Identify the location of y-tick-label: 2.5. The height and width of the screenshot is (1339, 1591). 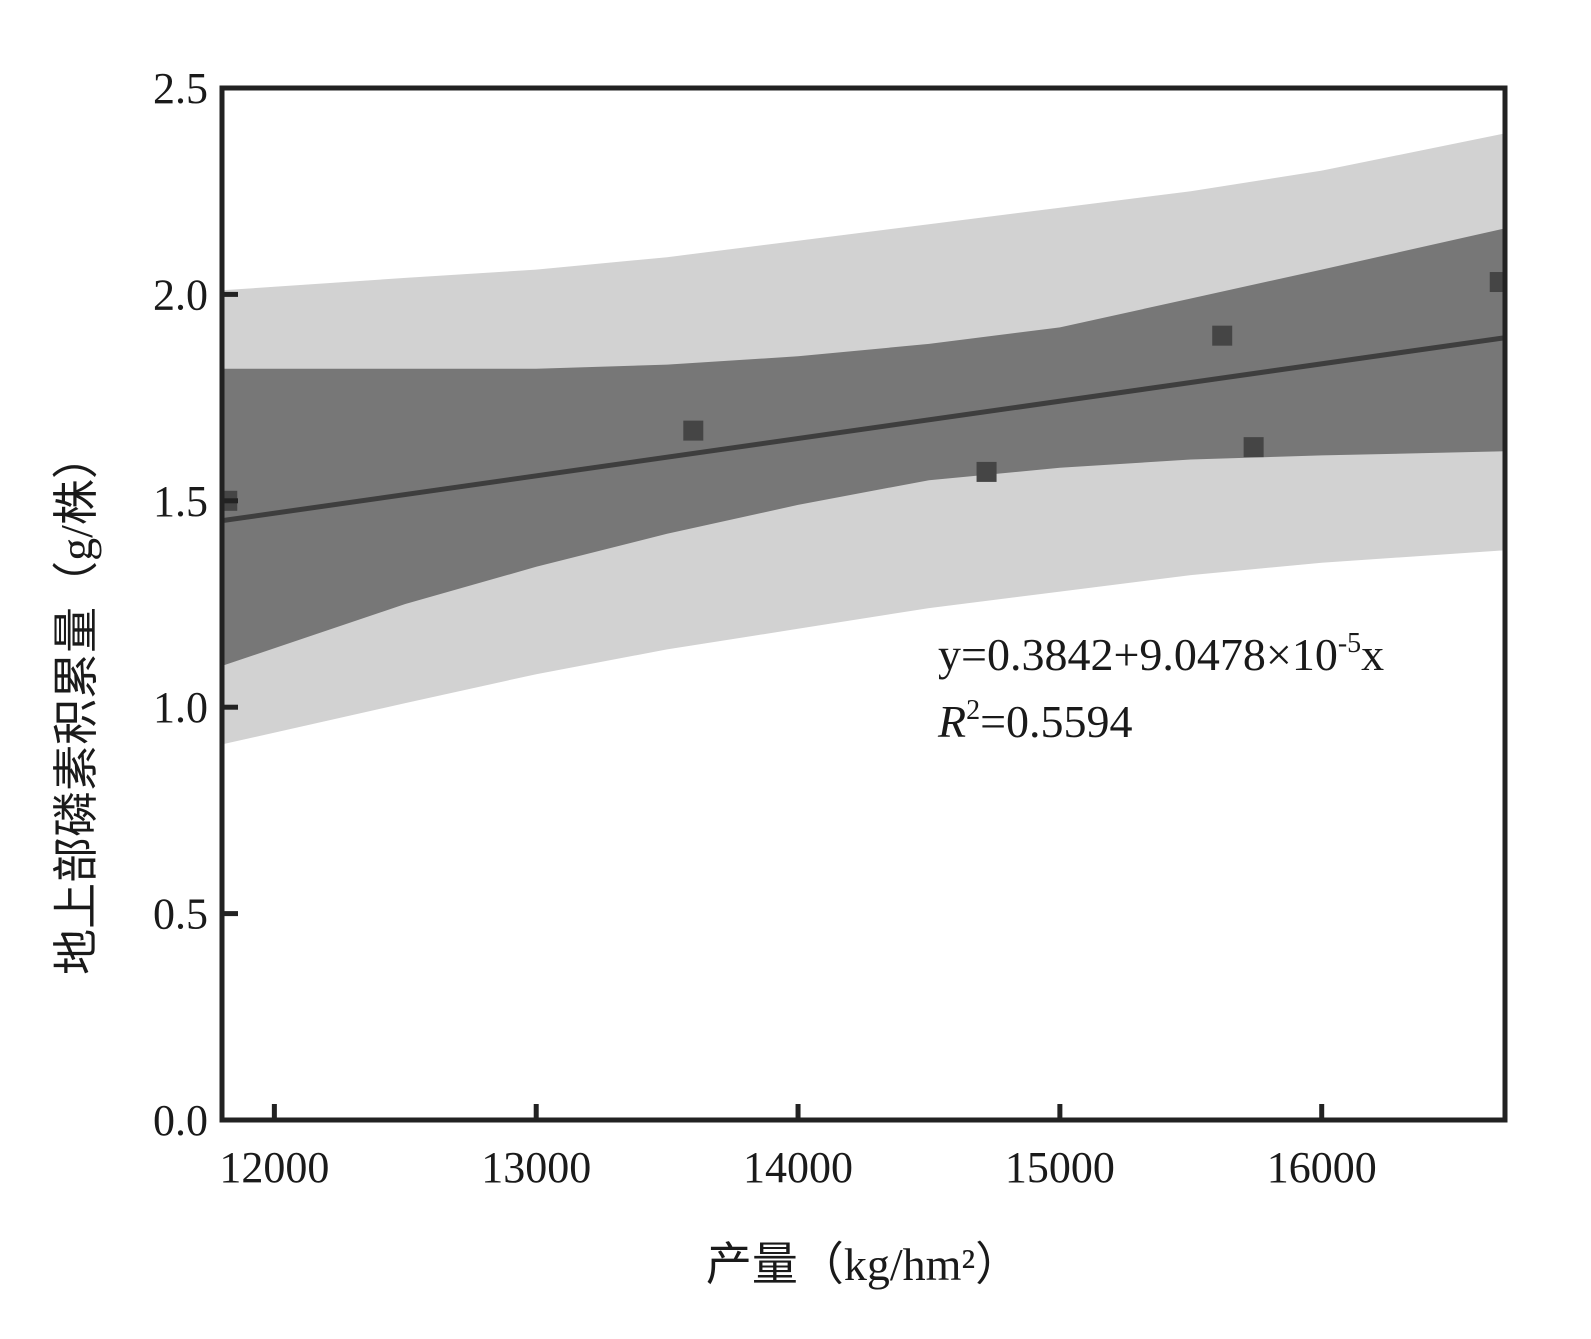
(180, 88).